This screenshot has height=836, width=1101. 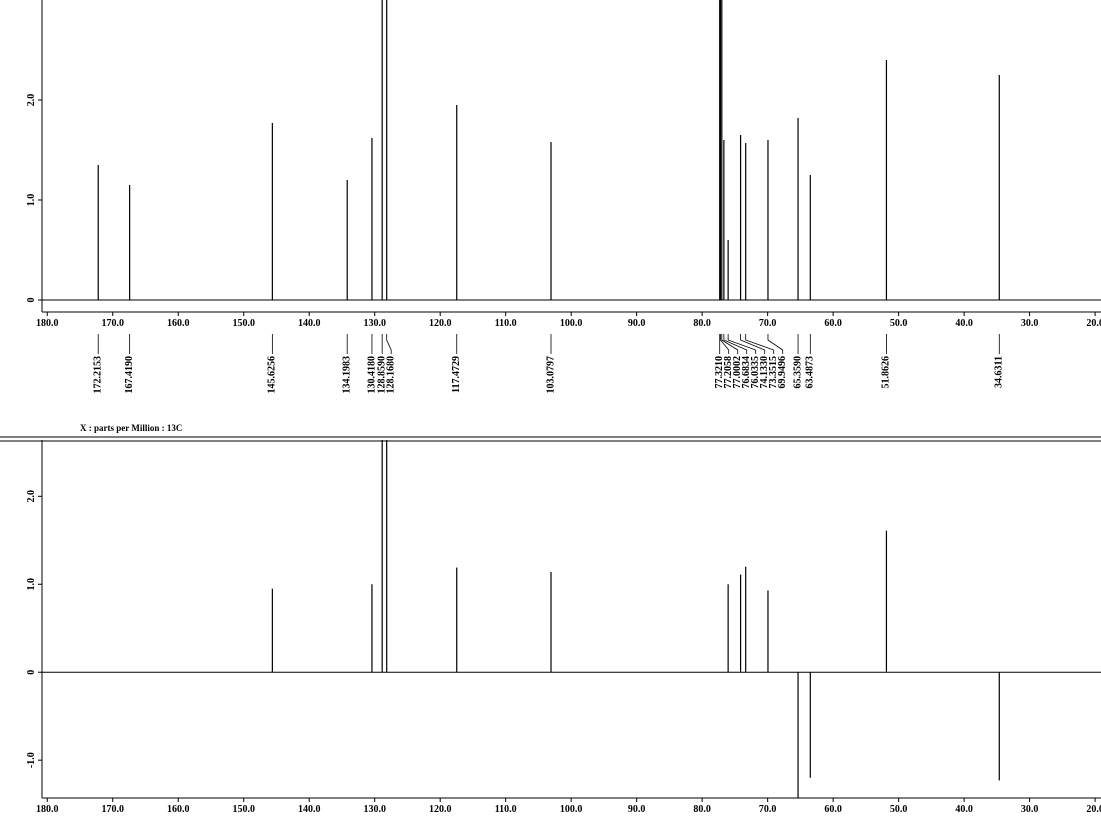 What do you see at coordinates (746, 372) in the screenshot?
I see `peak-label: 76.6834` at bounding box center [746, 372].